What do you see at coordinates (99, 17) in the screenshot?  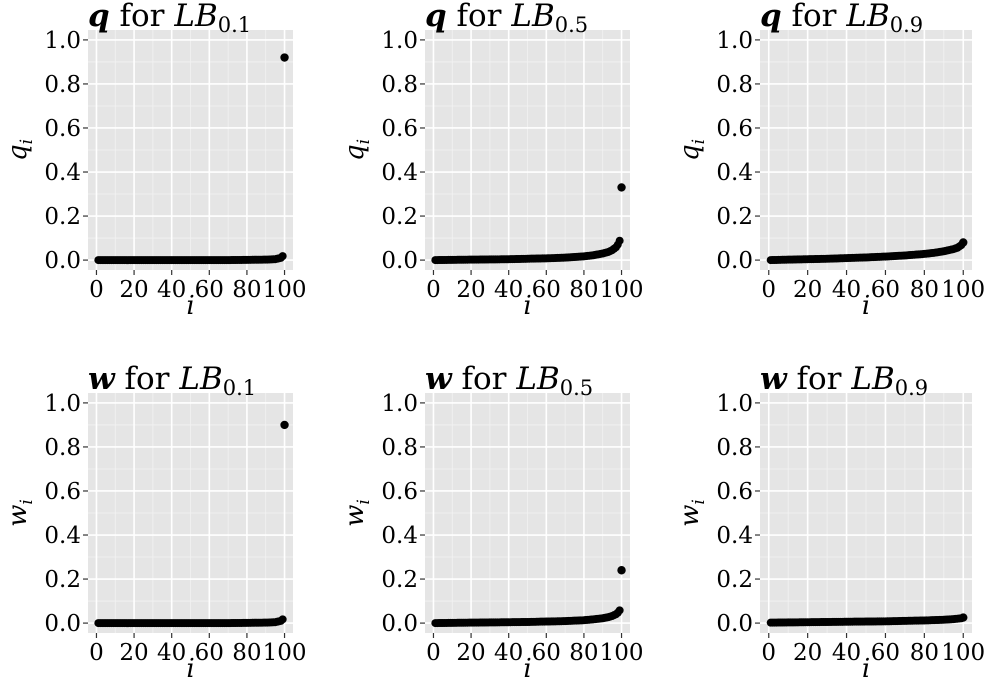 I see `title-vector-symbol: q` at bounding box center [99, 17].